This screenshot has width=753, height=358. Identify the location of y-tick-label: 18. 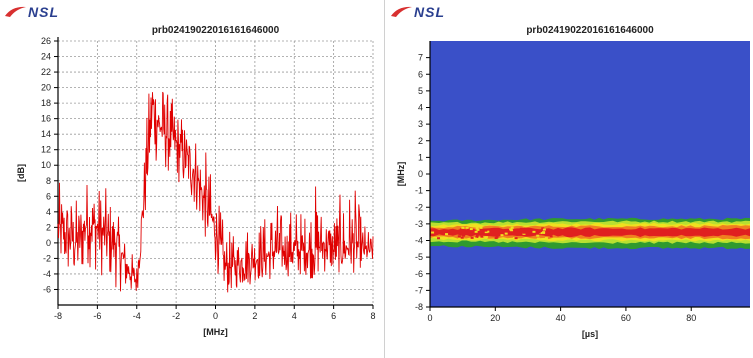
(46, 103).